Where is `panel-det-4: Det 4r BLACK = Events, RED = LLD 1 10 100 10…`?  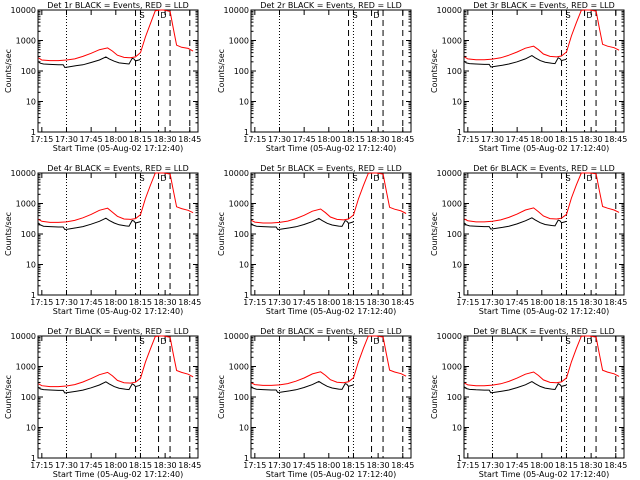 panel-det-4: Det 4r BLACK = Events, RED = LLD 1 10 100 10… is located at coordinates (102, 240).